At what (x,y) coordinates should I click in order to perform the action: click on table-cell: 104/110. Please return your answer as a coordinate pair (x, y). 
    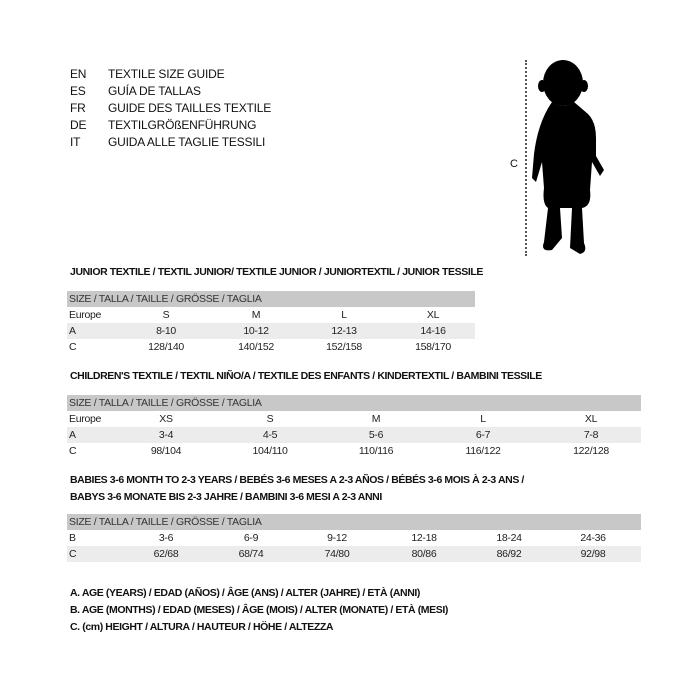
    Looking at the image, I should click on (270, 451).